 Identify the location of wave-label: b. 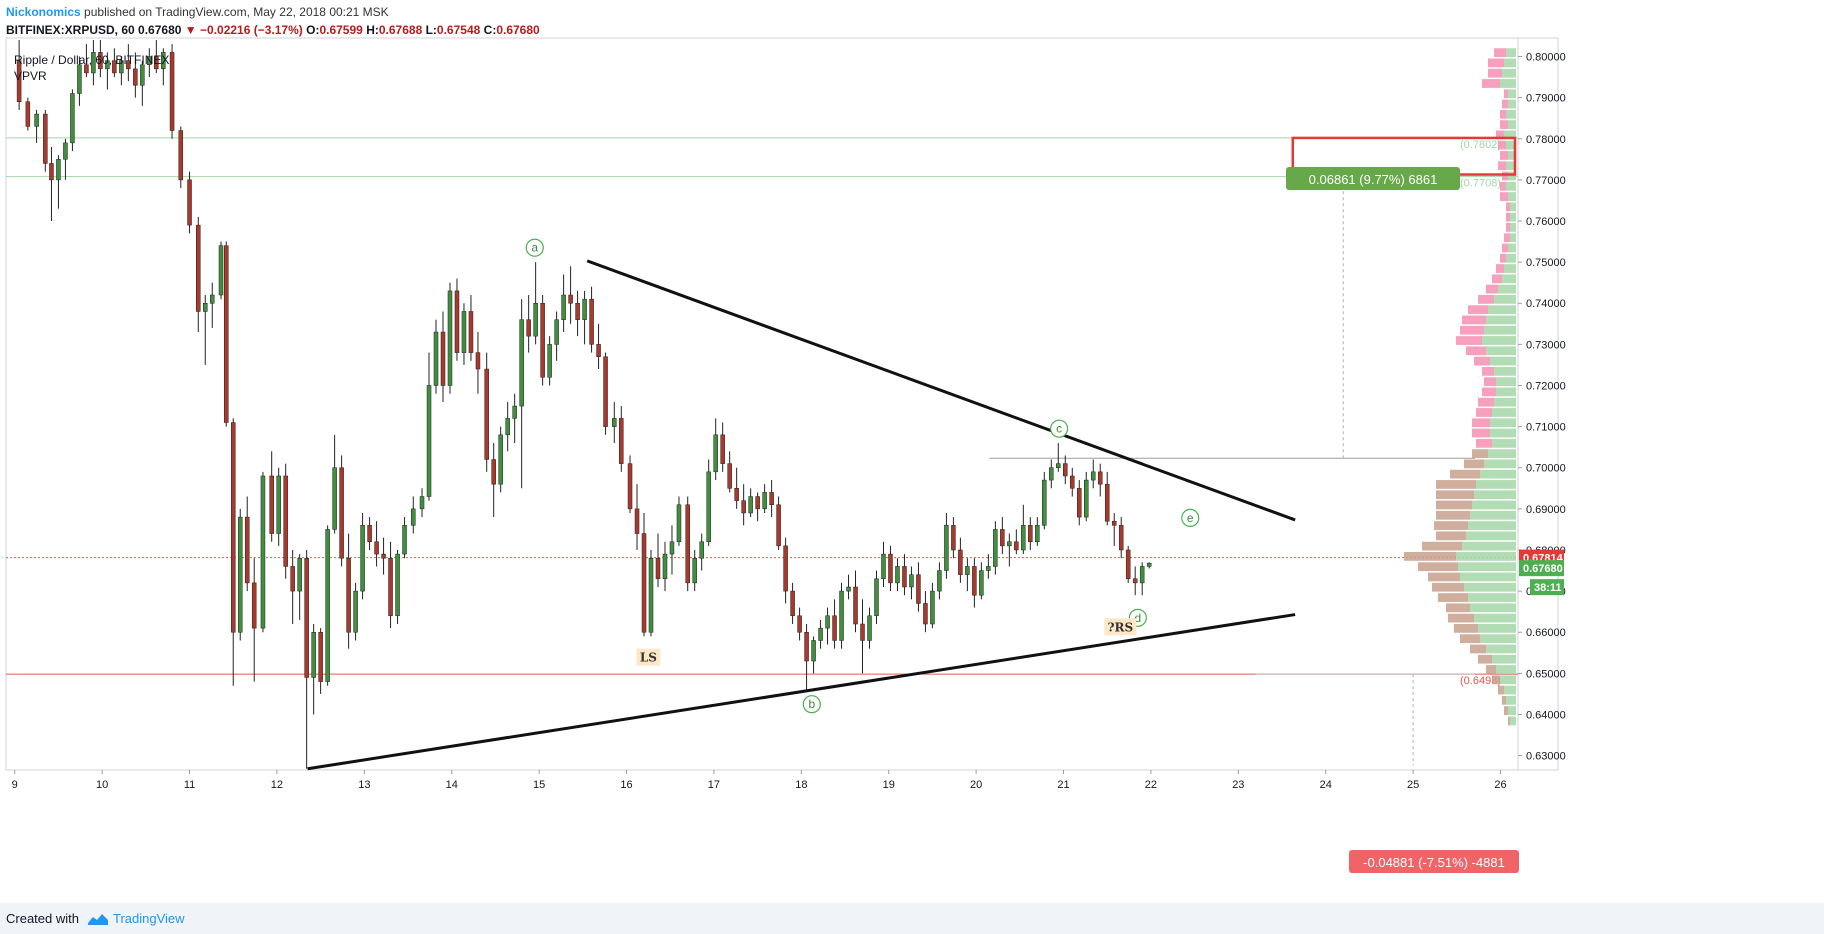
(811, 704).